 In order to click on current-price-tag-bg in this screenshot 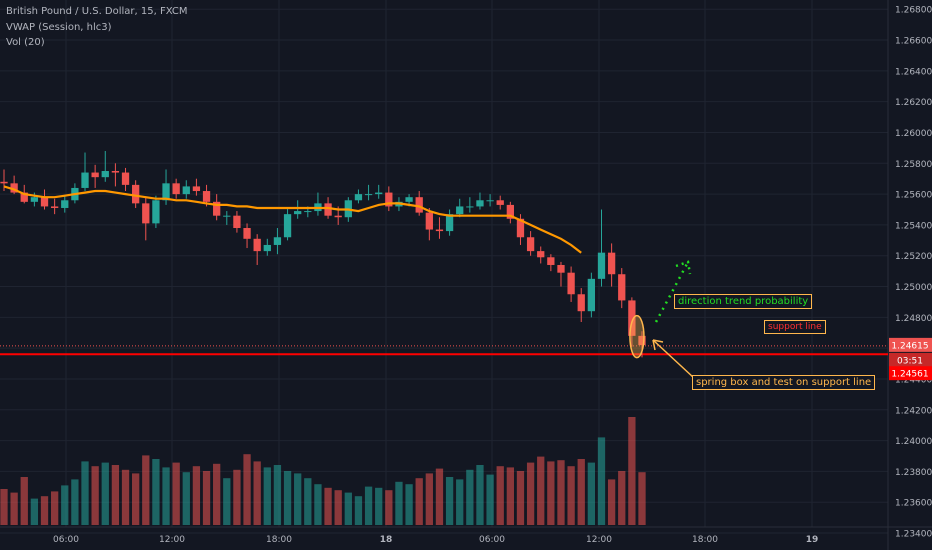, I will do `click(910, 344)`.